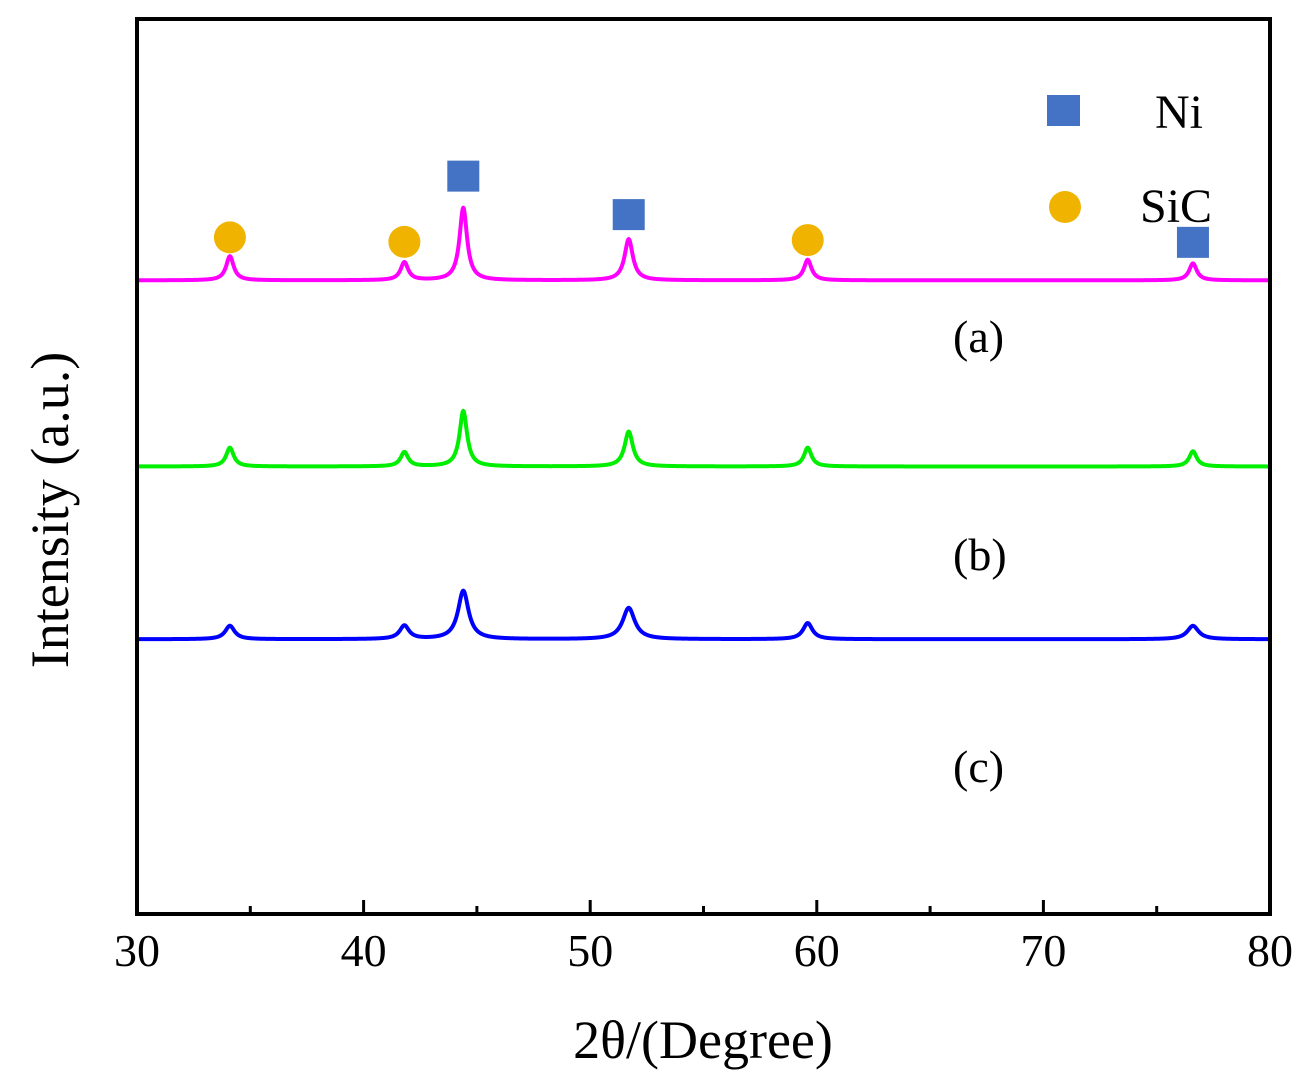  I want to click on x-tick-label: 50, so click(590, 950).